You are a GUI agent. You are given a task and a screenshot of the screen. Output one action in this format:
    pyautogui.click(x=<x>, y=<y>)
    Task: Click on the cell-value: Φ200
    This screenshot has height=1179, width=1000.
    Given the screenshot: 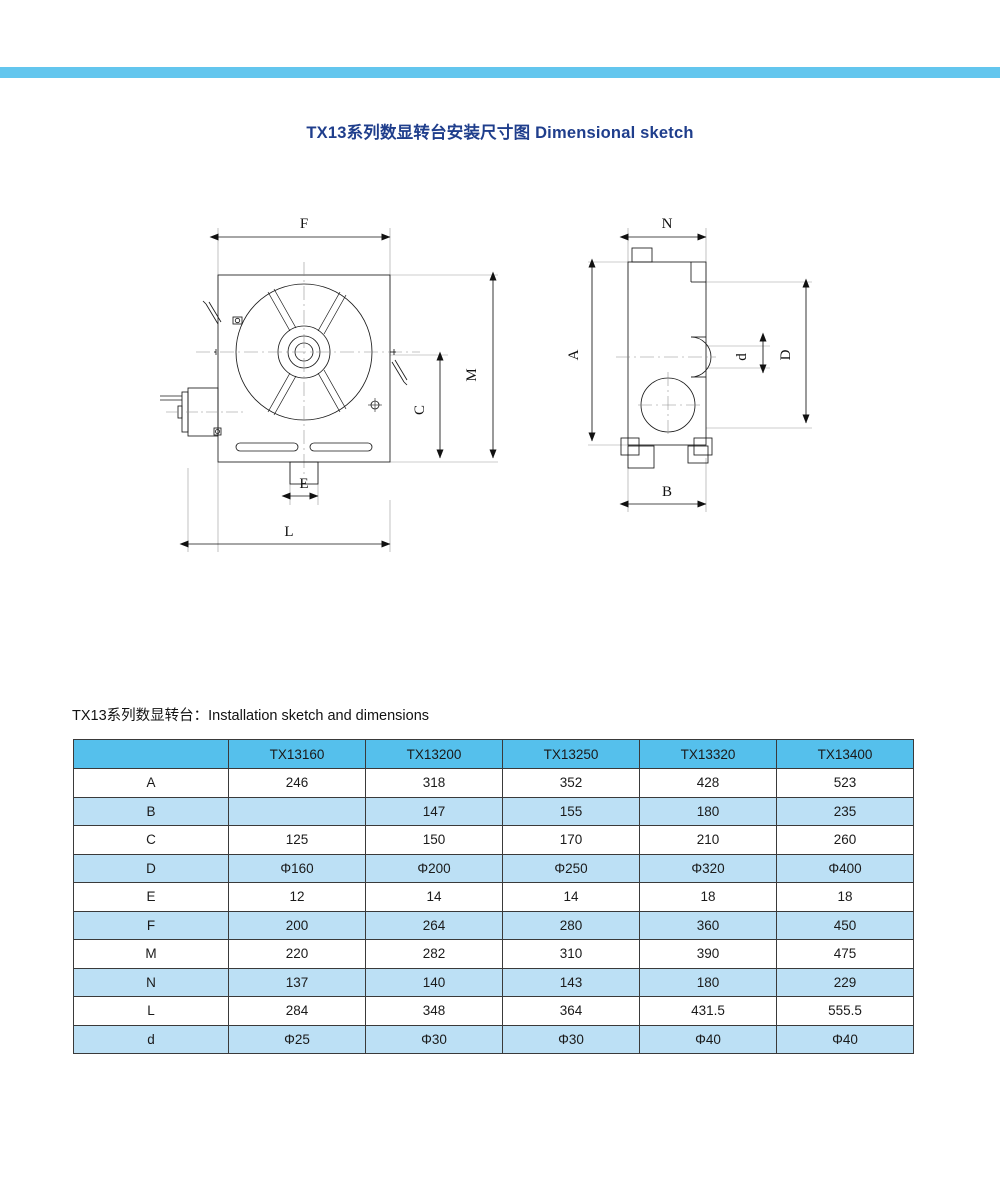 What is the action you would take?
    pyautogui.click(x=434, y=868)
    